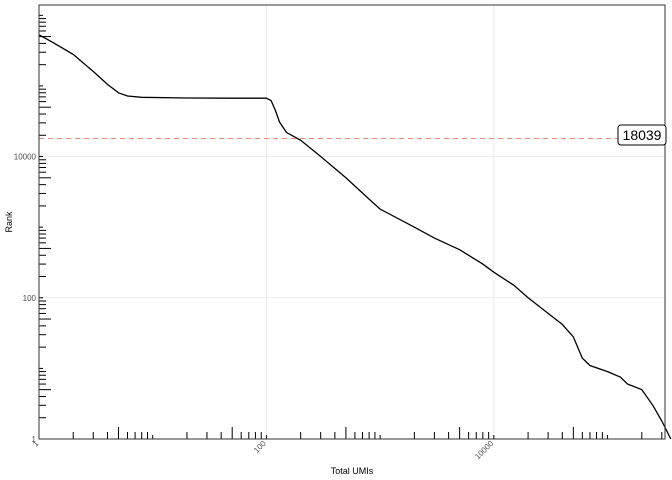 This screenshot has height=480, width=672. I want to click on x-tick-label: 100, so click(260, 447).